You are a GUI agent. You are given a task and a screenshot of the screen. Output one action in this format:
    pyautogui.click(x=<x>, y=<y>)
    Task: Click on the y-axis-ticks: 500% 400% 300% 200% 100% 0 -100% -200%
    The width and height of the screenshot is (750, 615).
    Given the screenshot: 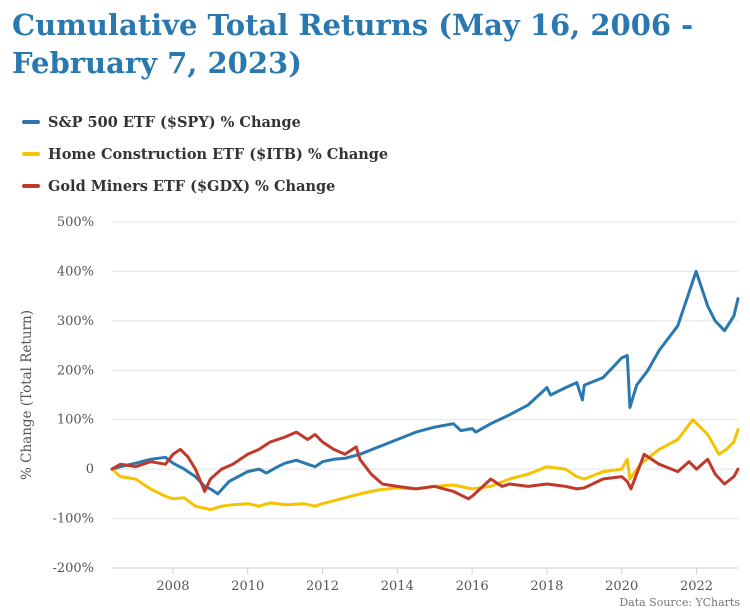 What is the action you would take?
    pyautogui.click(x=73, y=395)
    